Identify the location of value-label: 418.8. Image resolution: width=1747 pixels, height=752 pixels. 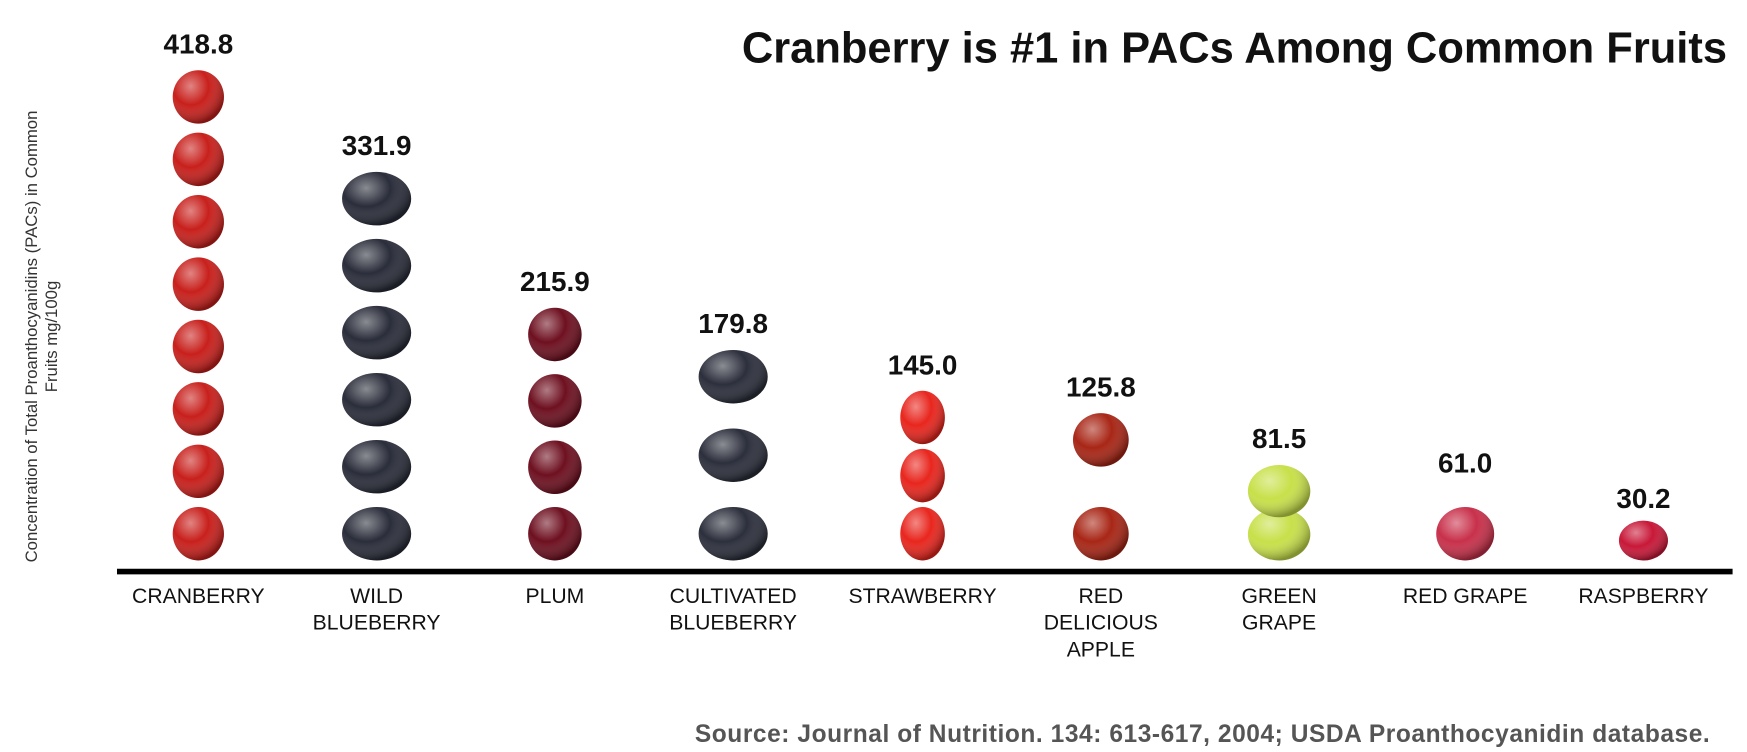
(198, 44).